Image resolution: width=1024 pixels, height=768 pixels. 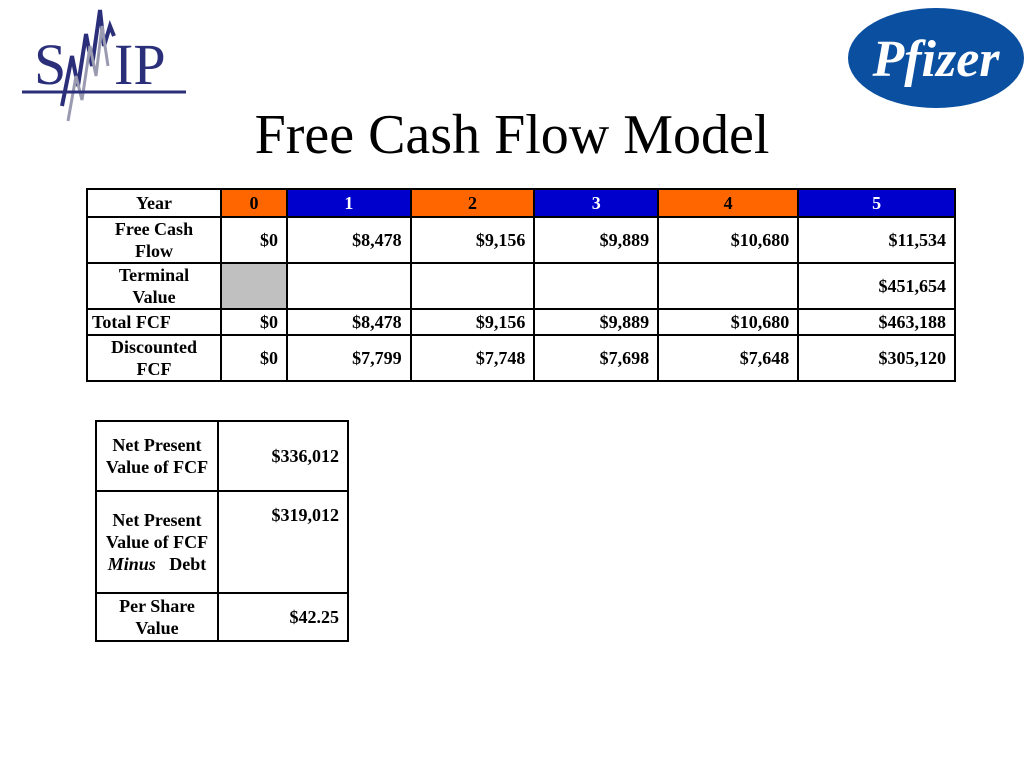 I want to click on smip-logo-pulse, so click(x=88, y=58).